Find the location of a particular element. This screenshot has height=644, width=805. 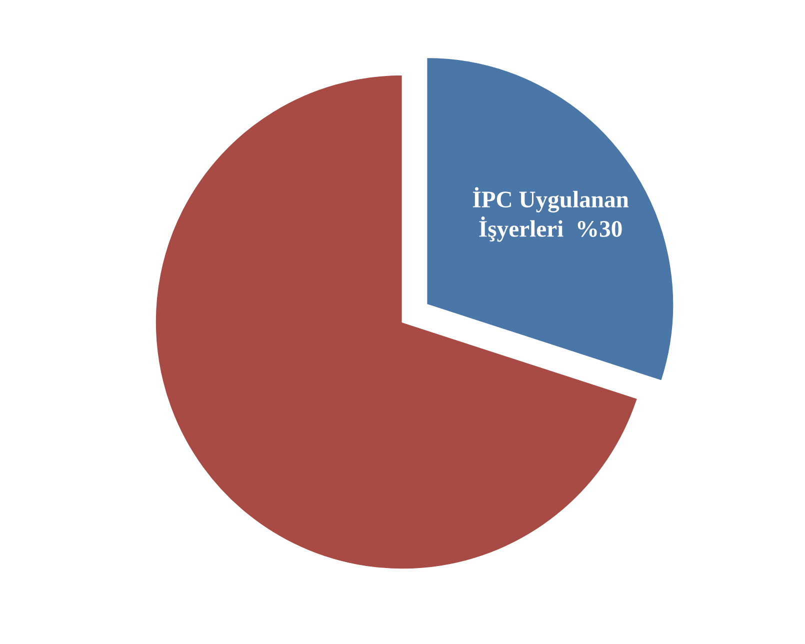

slice-label: İPC Uygulanan İşyerleri %30 is located at coordinates (550, 214).